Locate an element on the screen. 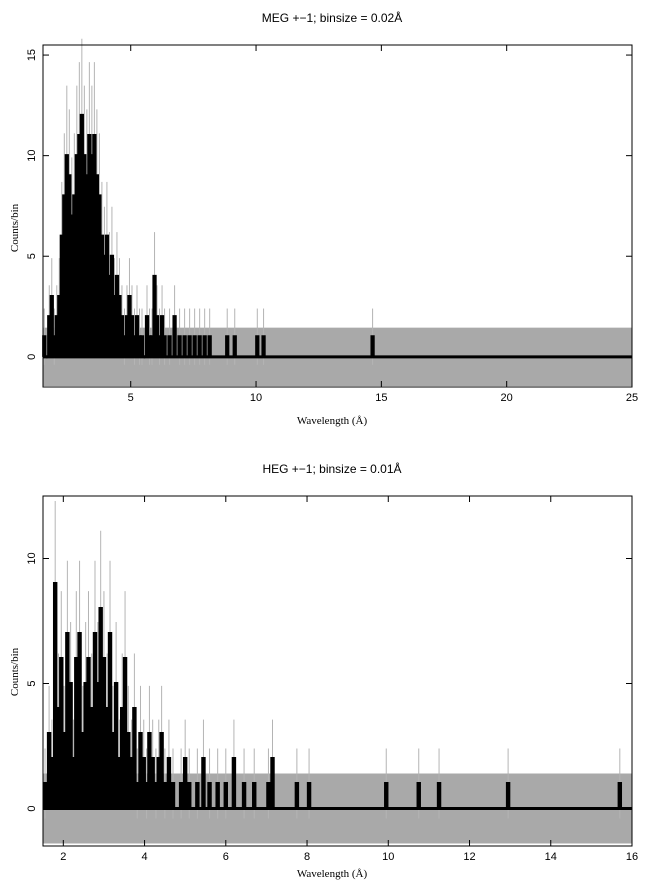 The height and width of the screenshot is (891, 649). y-tick-label: 0 is located at coordinates (32, 808).